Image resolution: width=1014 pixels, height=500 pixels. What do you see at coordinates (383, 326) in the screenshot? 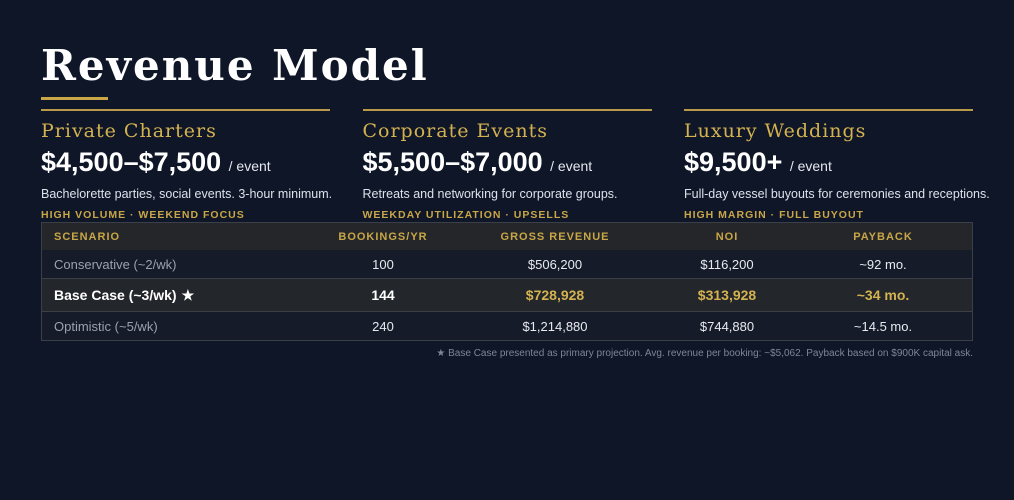
I see `cell-bookings: 240` at bounding box center [383, 326].